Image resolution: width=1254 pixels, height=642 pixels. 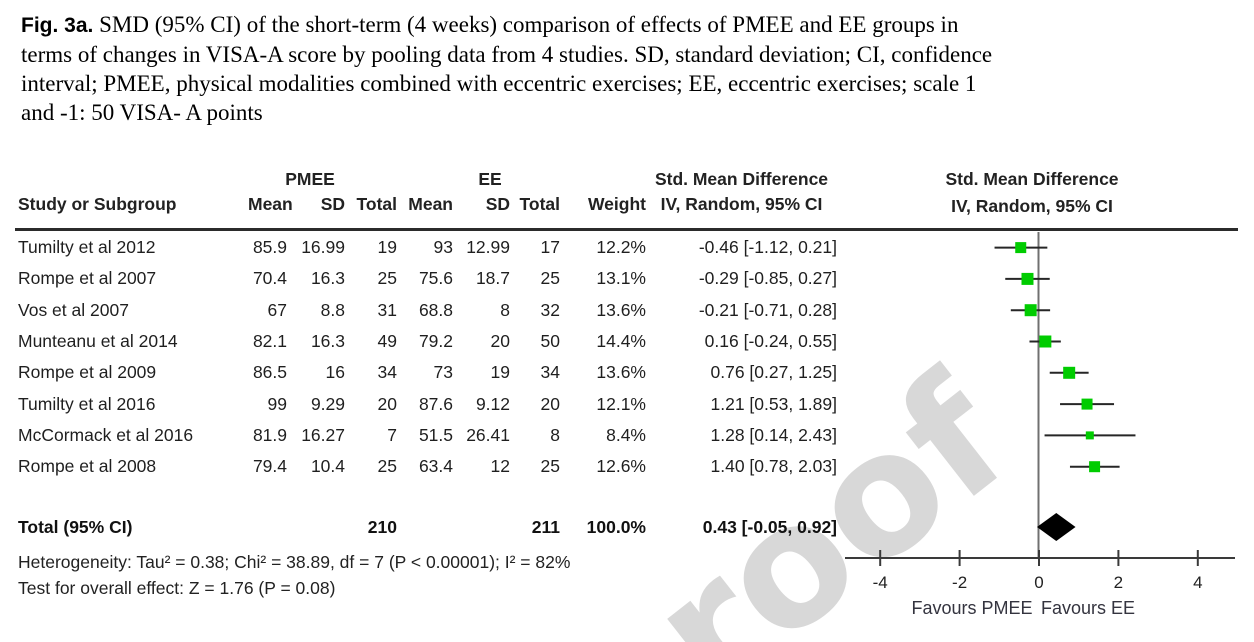 I want to click on cell-study-name: Vos et al 2007, so click(x=73, y=309).